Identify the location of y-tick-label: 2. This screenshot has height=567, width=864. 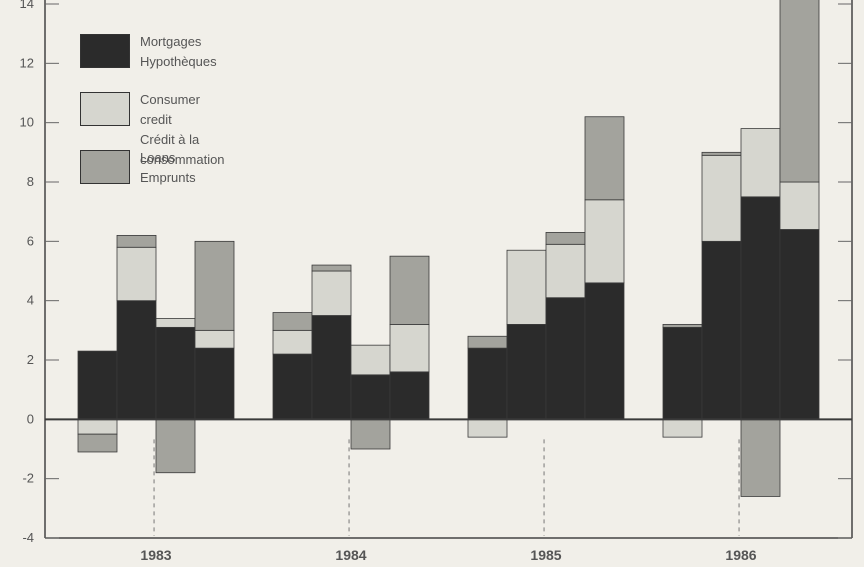
(30, 359).